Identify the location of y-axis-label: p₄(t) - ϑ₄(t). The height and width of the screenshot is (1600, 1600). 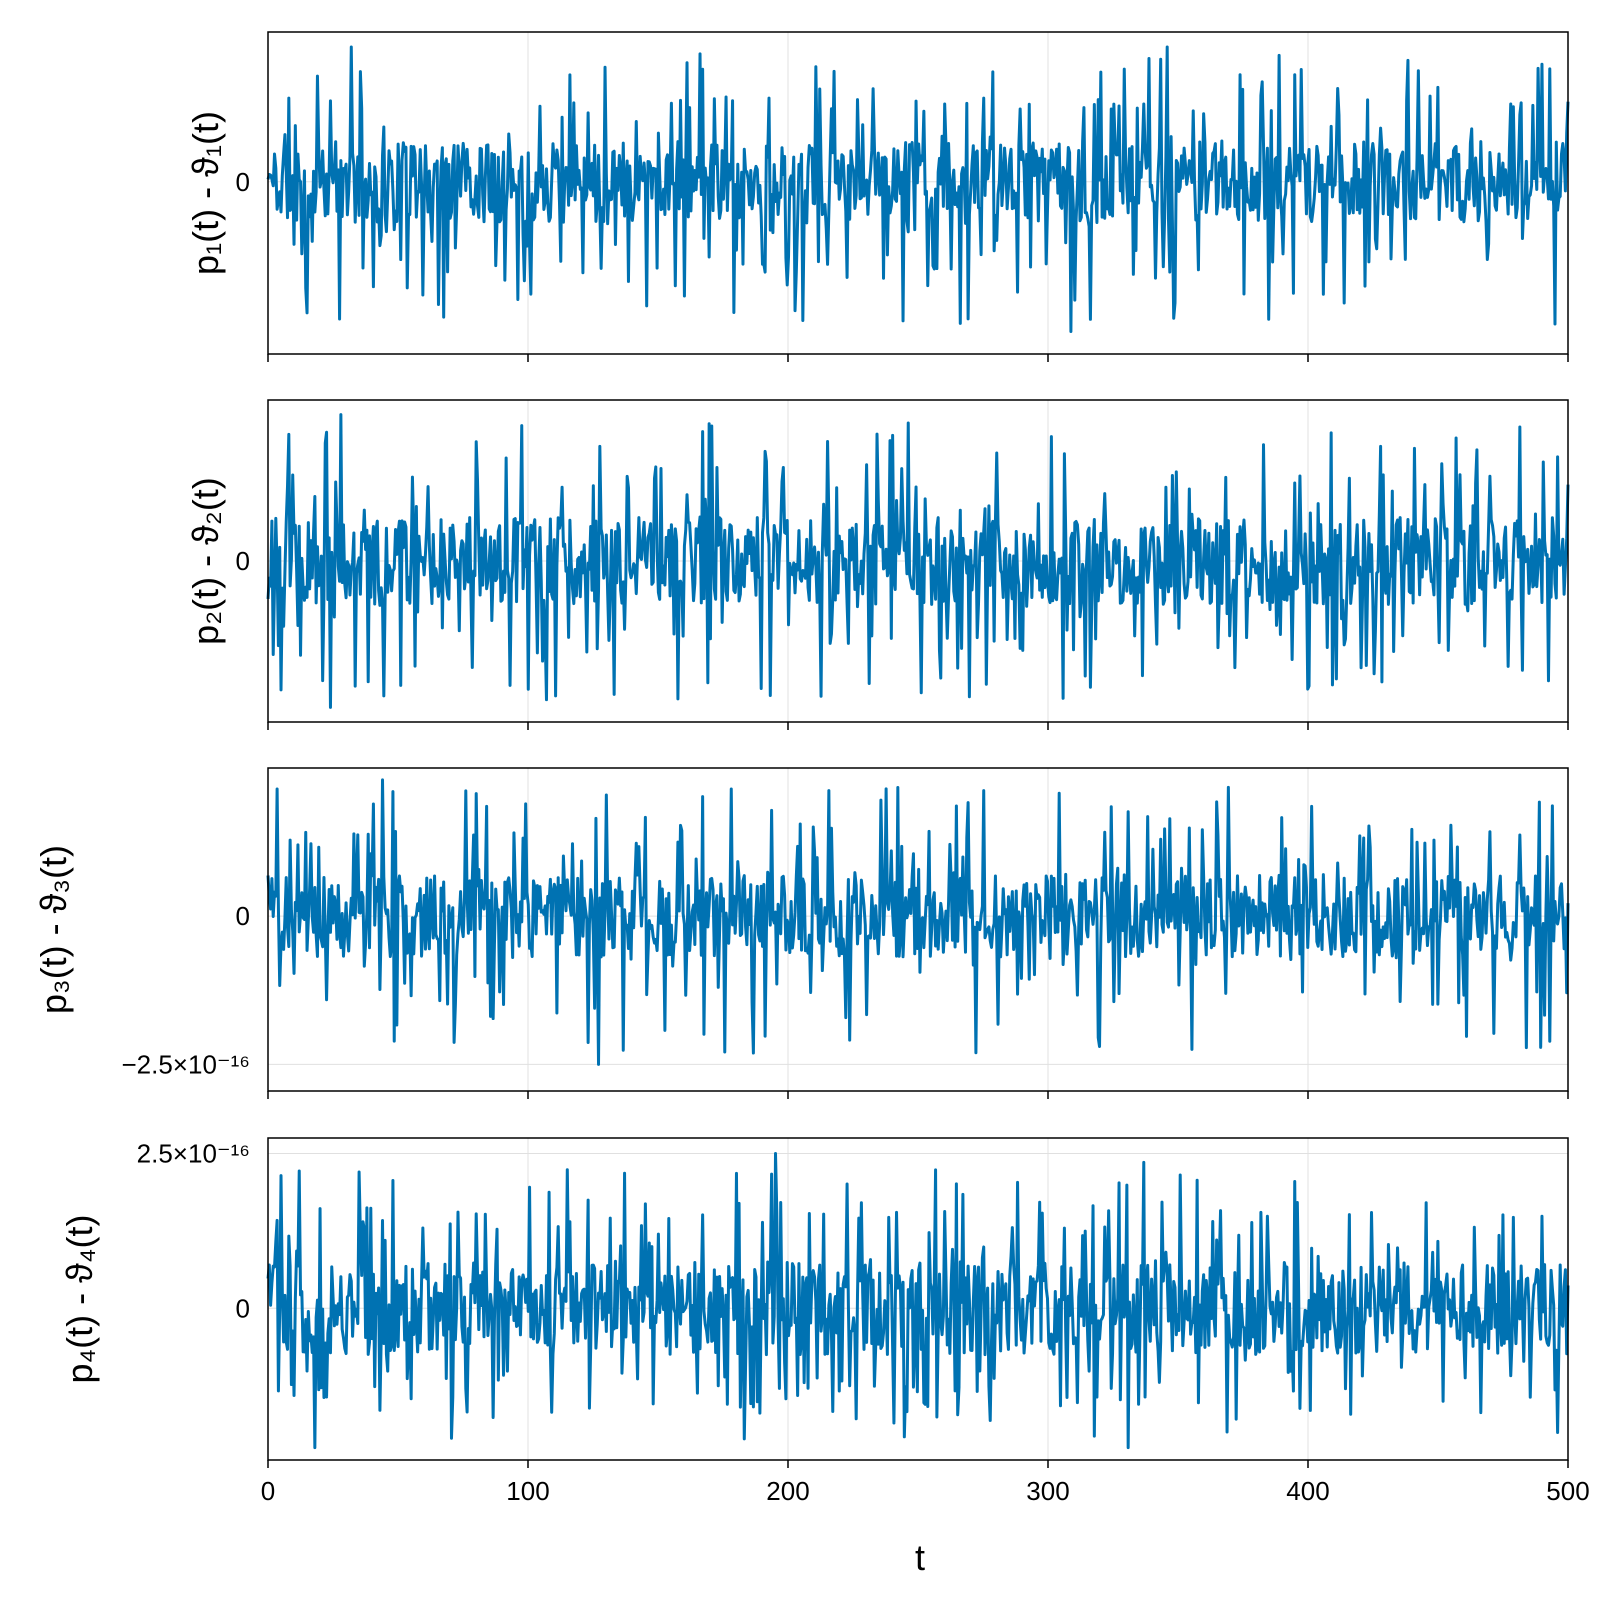
(79, 1298).